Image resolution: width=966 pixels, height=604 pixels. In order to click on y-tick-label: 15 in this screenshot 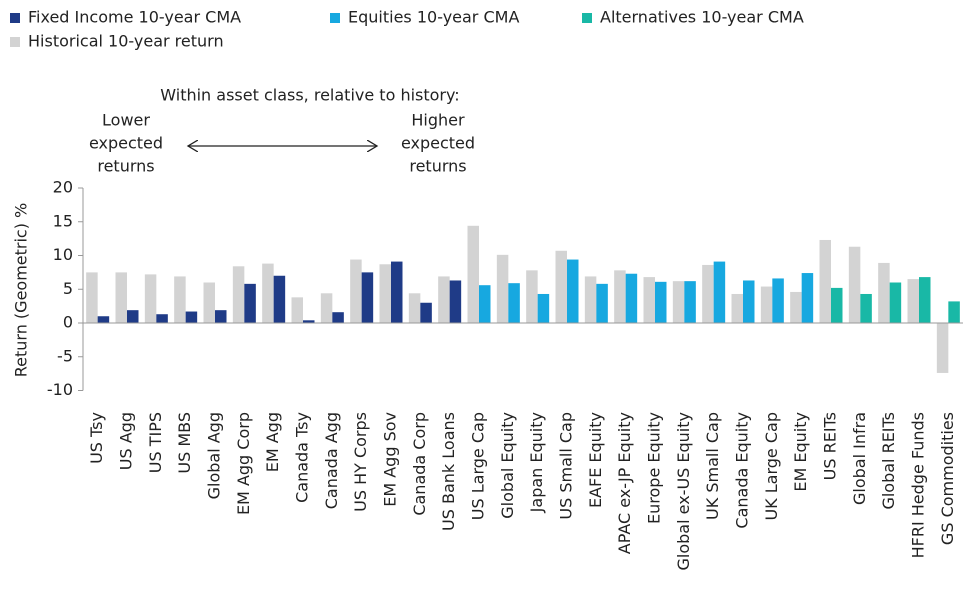, I will do `click(63, 220)`.